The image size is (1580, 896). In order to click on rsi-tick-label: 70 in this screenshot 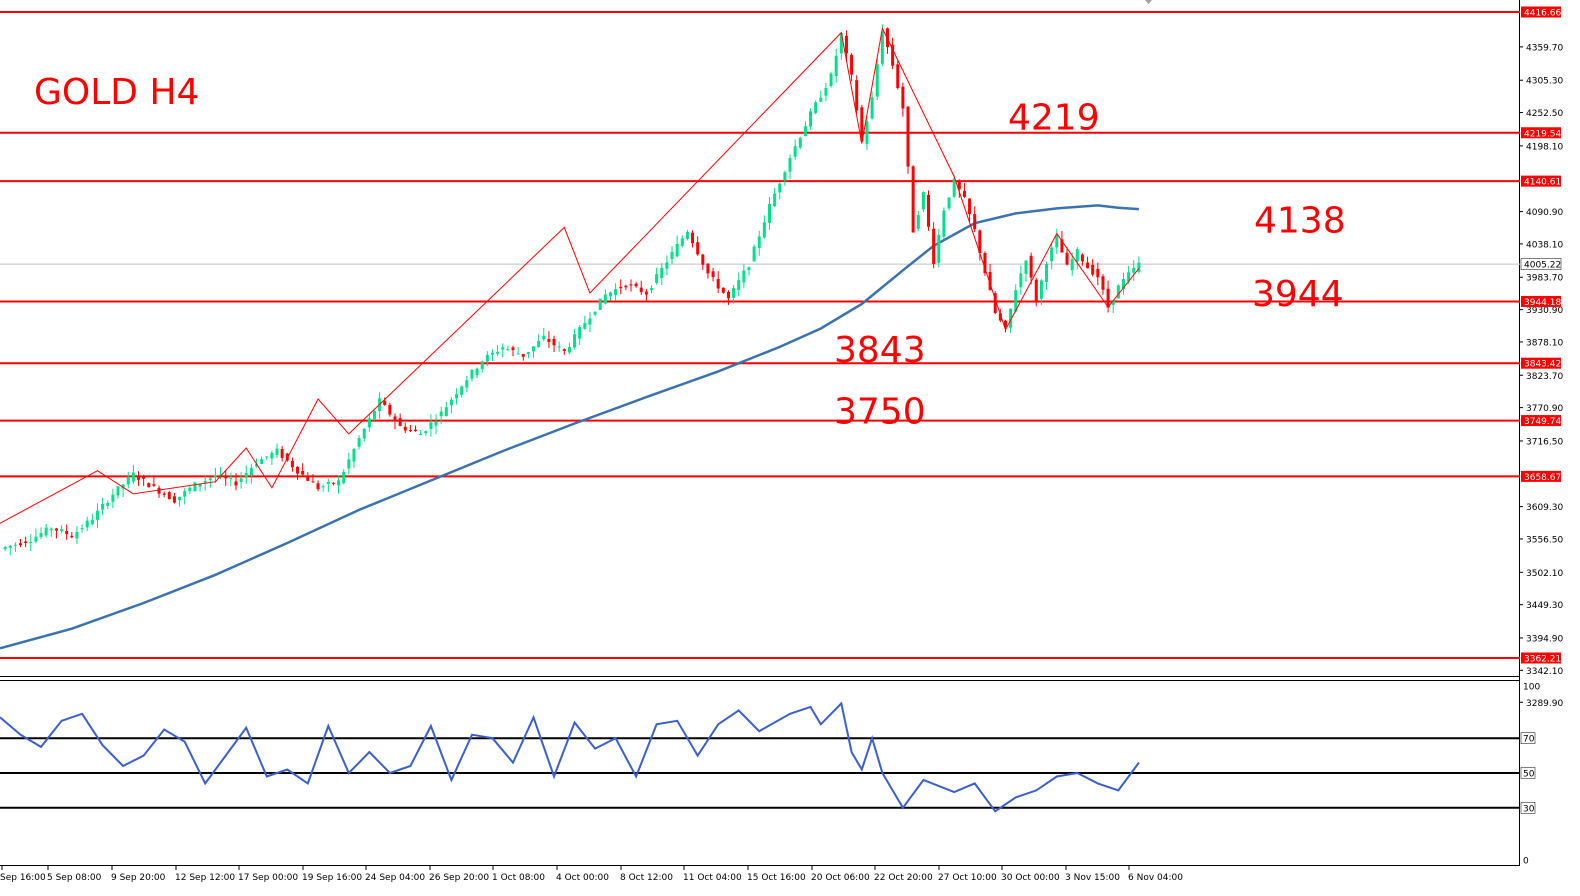, I will do `click(1529, 740)`.